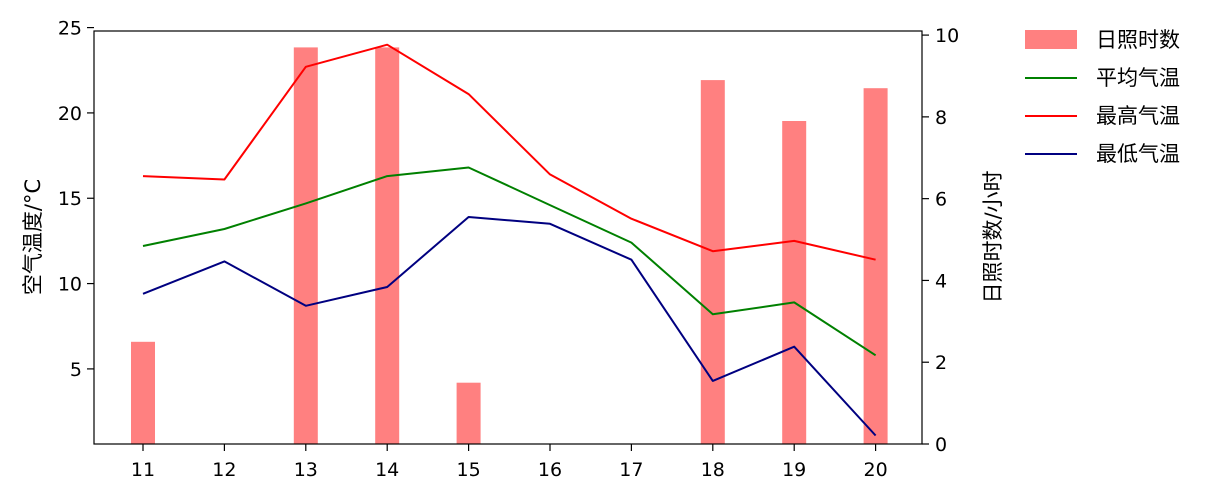 The height and width of the screenshot is (499, 1222). Describe the element at coordinates (224, 470) in the screenshot. I see `x-tick-label: 12` at that location.